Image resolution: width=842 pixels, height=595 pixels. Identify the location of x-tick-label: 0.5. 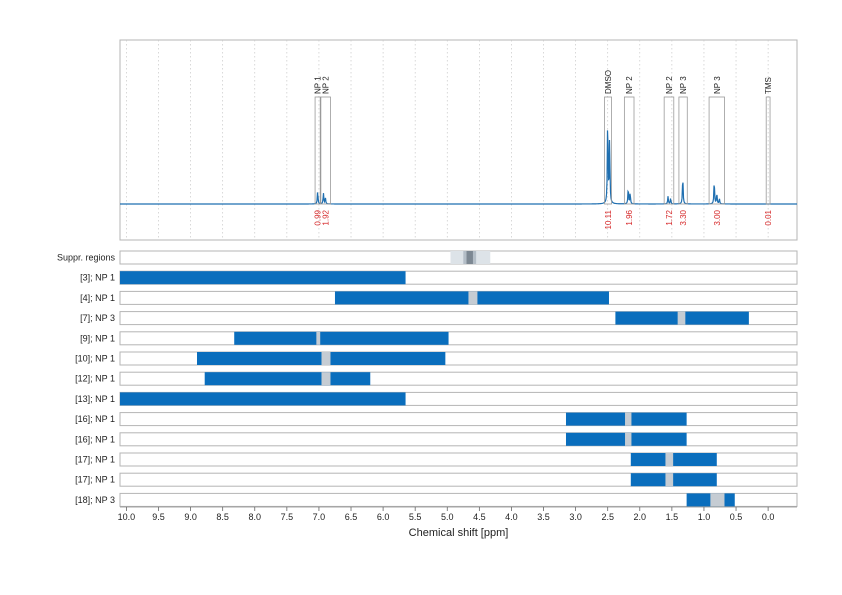
(736, 517).